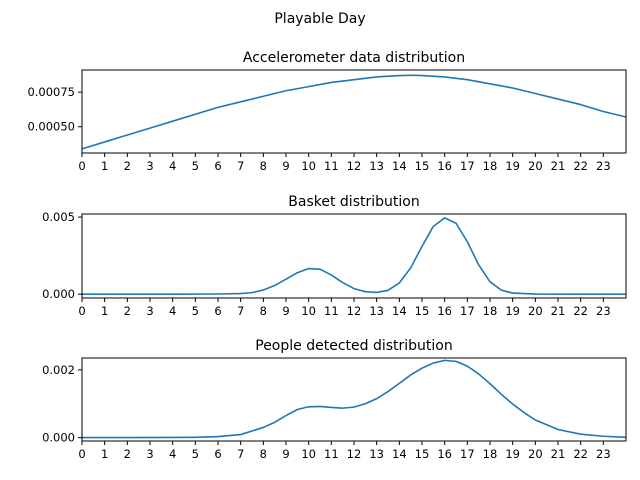  I want to click on basket-x-tick-label: 20, so click(535, 311).